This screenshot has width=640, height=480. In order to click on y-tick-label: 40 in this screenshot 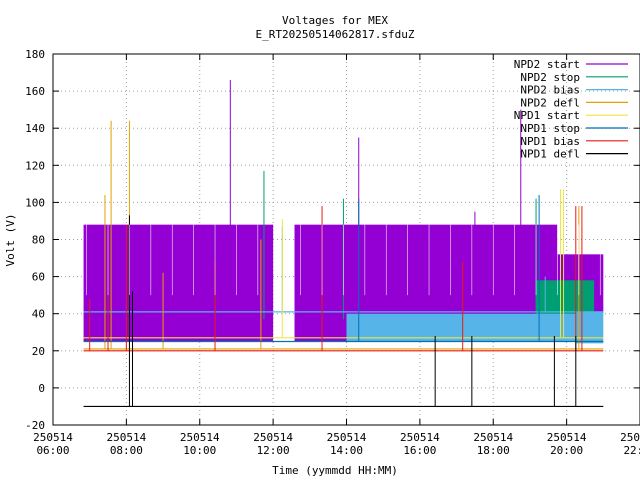, I will do `click(38, 314)`.